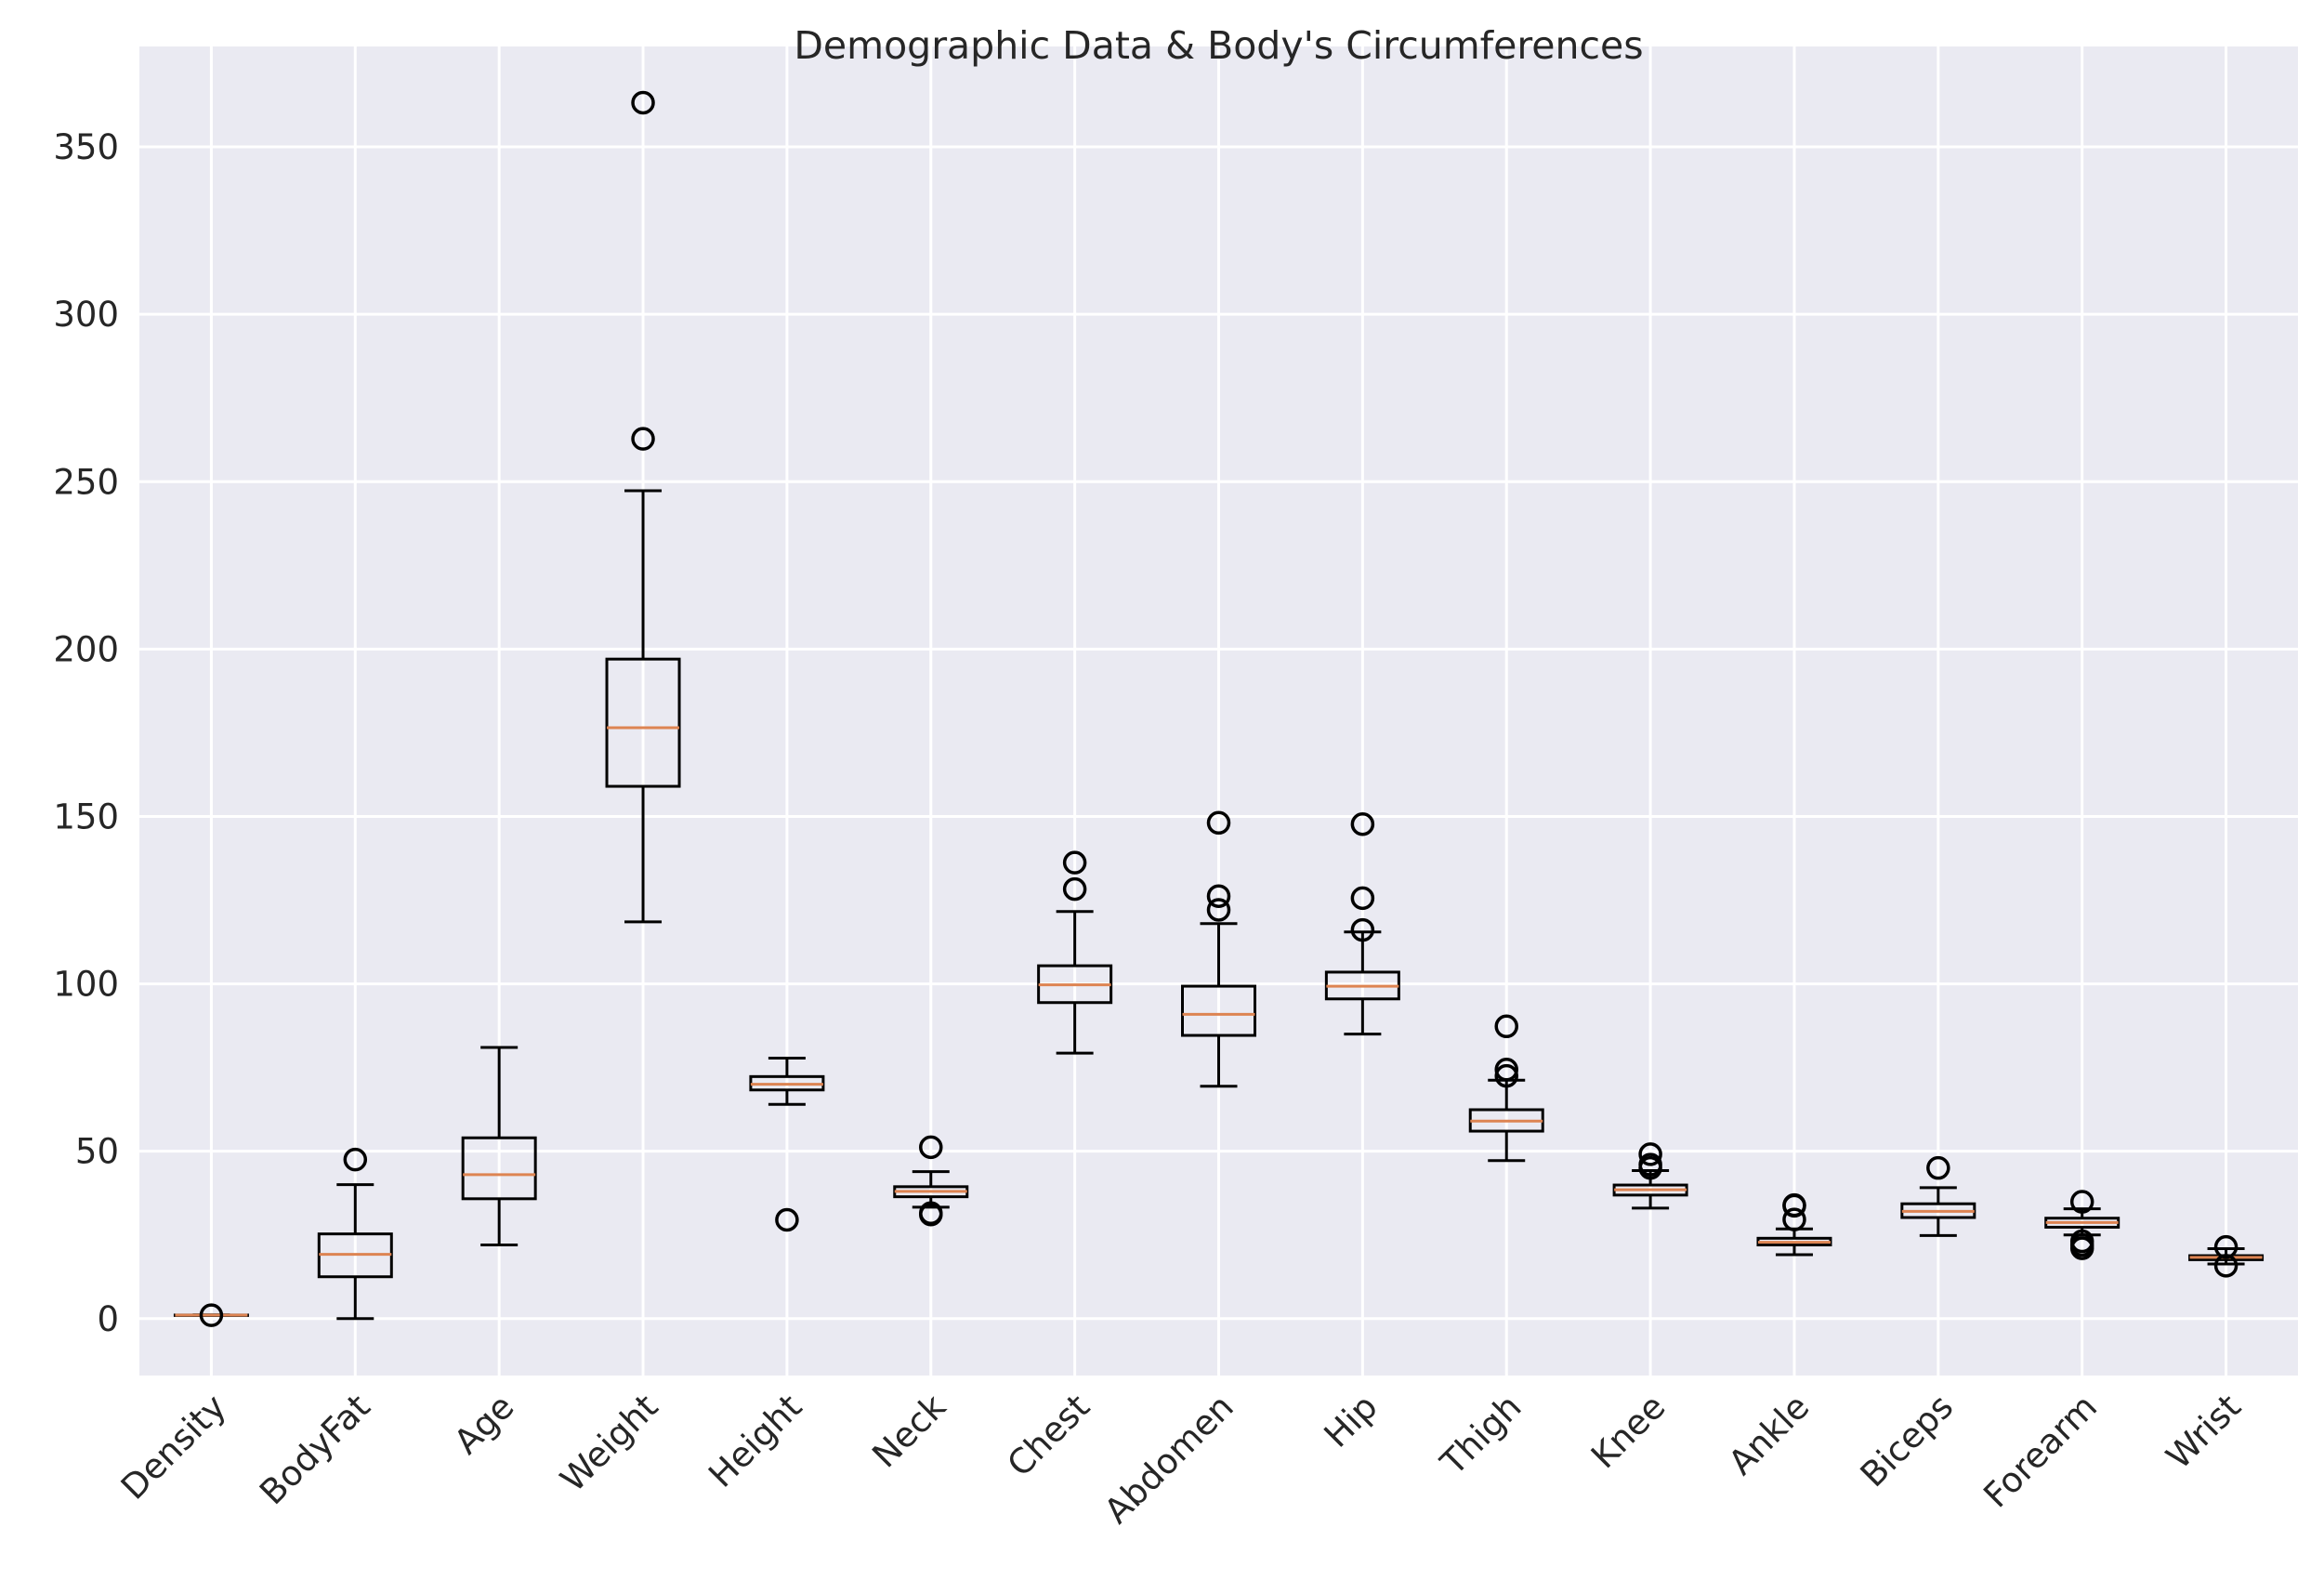 The height and width of the screenshot is (1593, 2324). I want to click on box-forearm, so click(2082, 1225).